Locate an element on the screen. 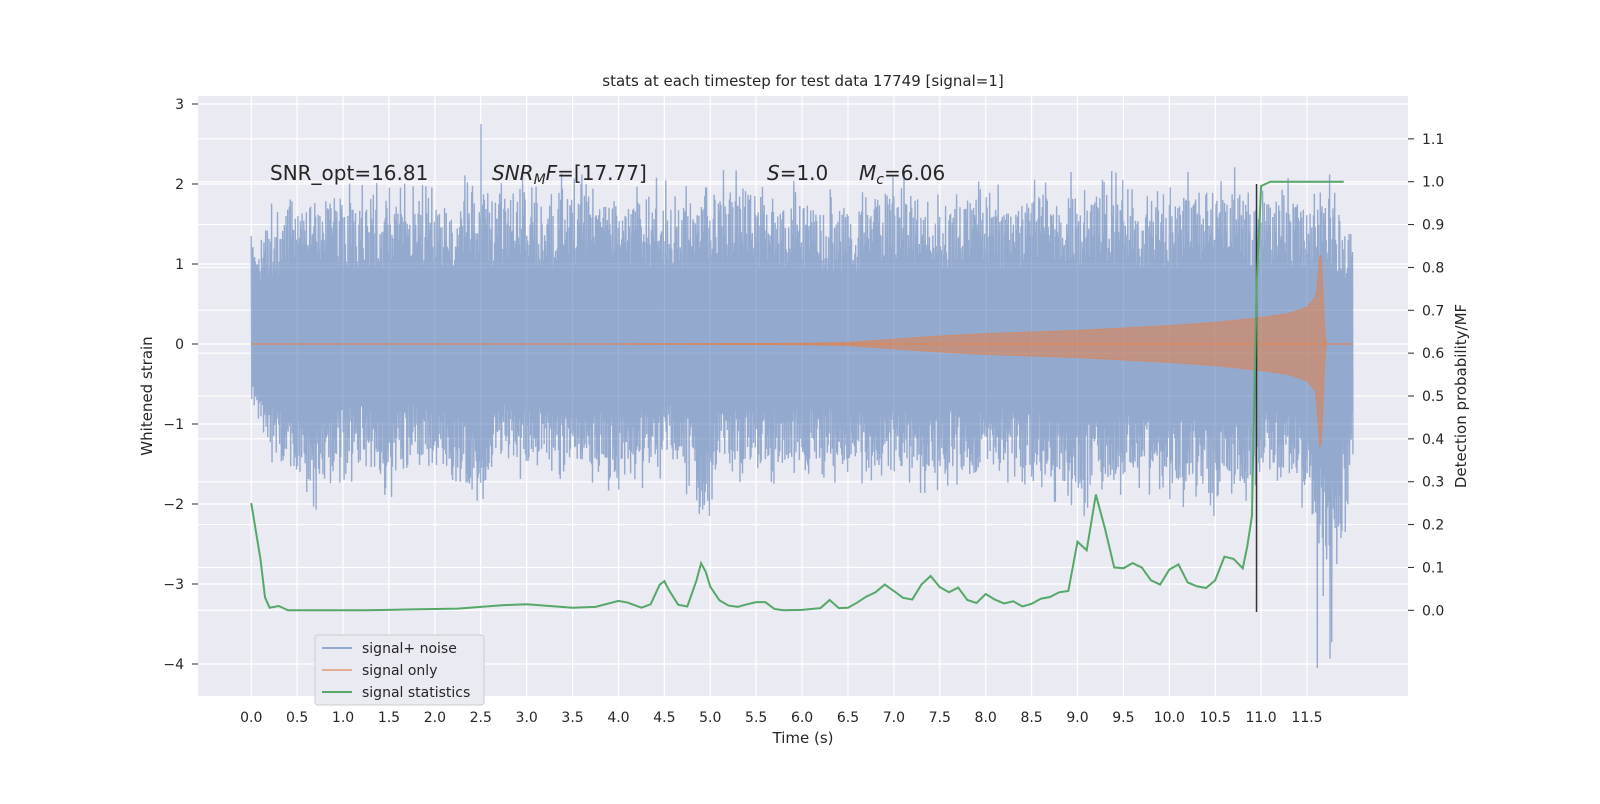 The image size is (1600, 804). y-tick-label-left: −2 is located at coordinates (173, 505).